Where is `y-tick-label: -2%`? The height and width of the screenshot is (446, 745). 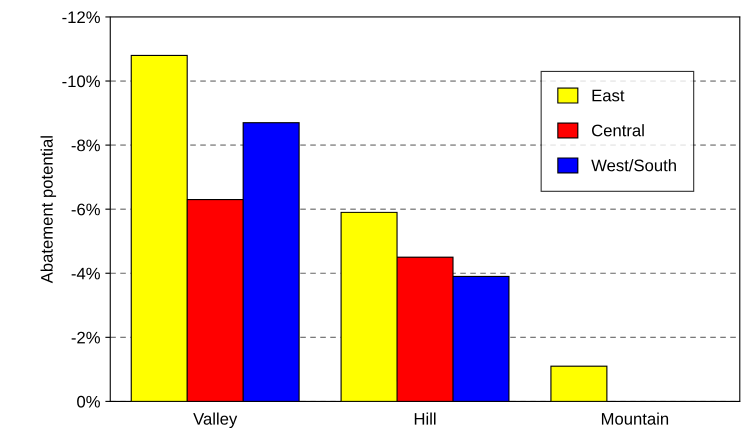
y-tick-label: -2% is located at coordinates (86, 338).